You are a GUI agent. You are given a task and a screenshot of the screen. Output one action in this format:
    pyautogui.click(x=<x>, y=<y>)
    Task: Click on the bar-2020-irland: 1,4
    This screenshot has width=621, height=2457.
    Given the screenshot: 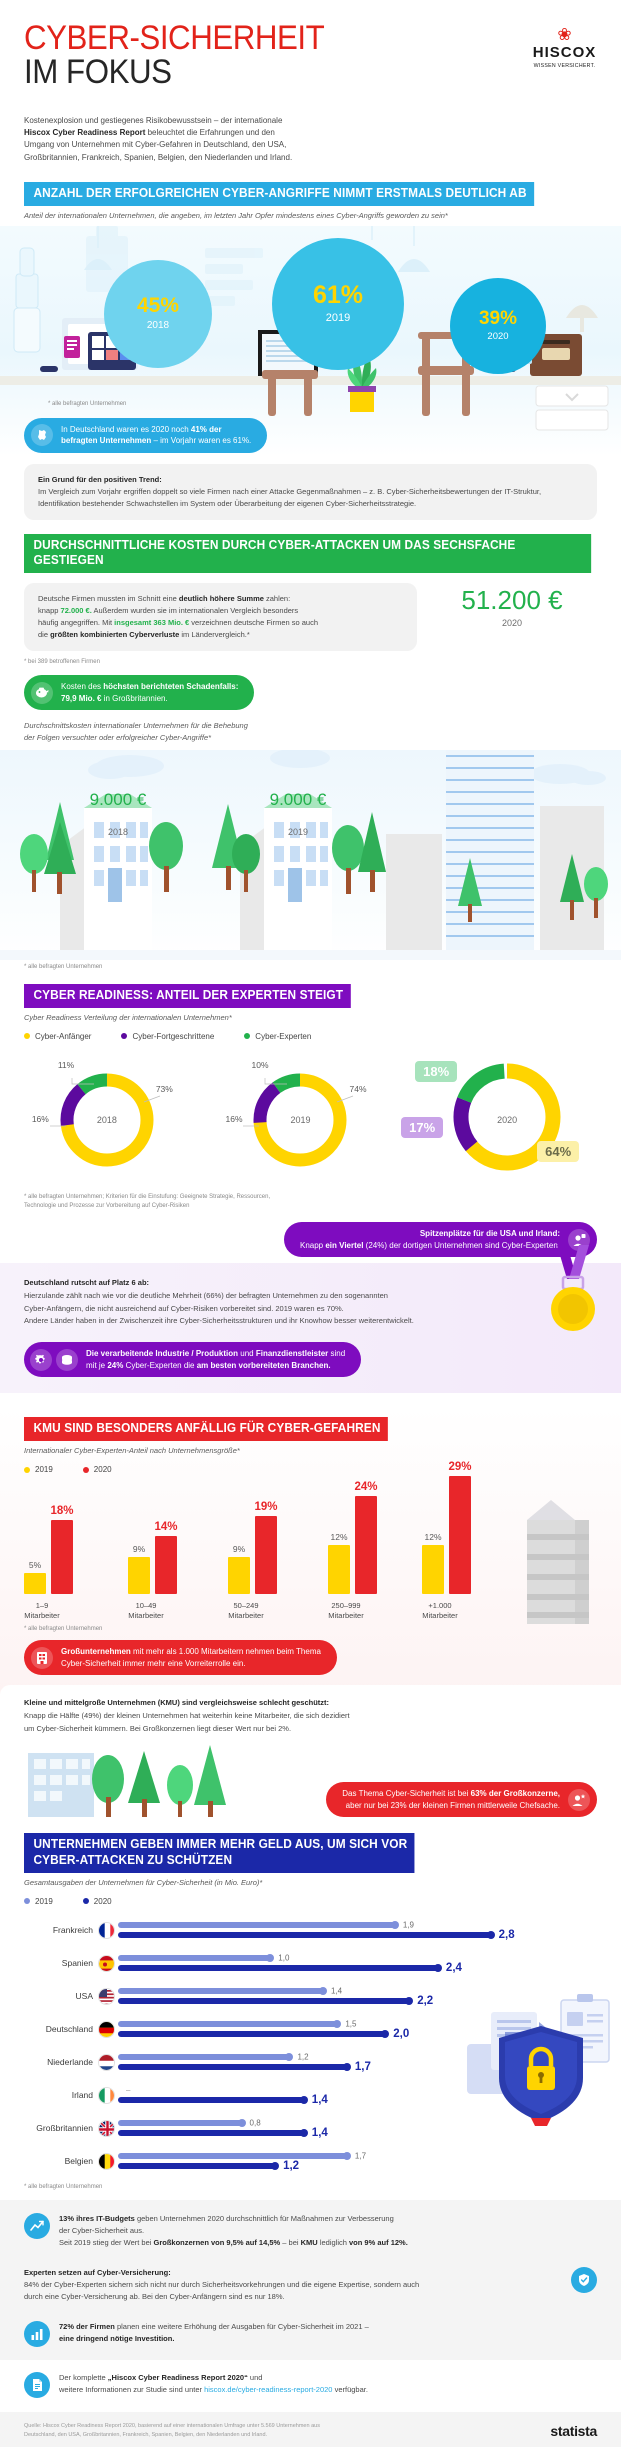 What is the action you would take?
    pyautogui.click(x=223, y=2100)
    